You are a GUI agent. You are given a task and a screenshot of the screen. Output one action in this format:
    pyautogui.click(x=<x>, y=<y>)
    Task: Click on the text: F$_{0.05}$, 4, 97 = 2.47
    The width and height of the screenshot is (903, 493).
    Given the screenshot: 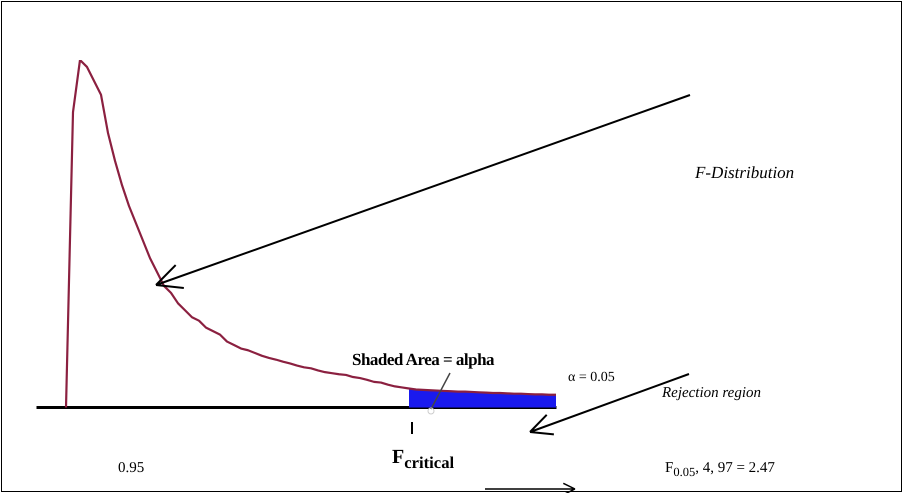 What is the action you would take?
    pyautogui.click(x=720, y=470)
    